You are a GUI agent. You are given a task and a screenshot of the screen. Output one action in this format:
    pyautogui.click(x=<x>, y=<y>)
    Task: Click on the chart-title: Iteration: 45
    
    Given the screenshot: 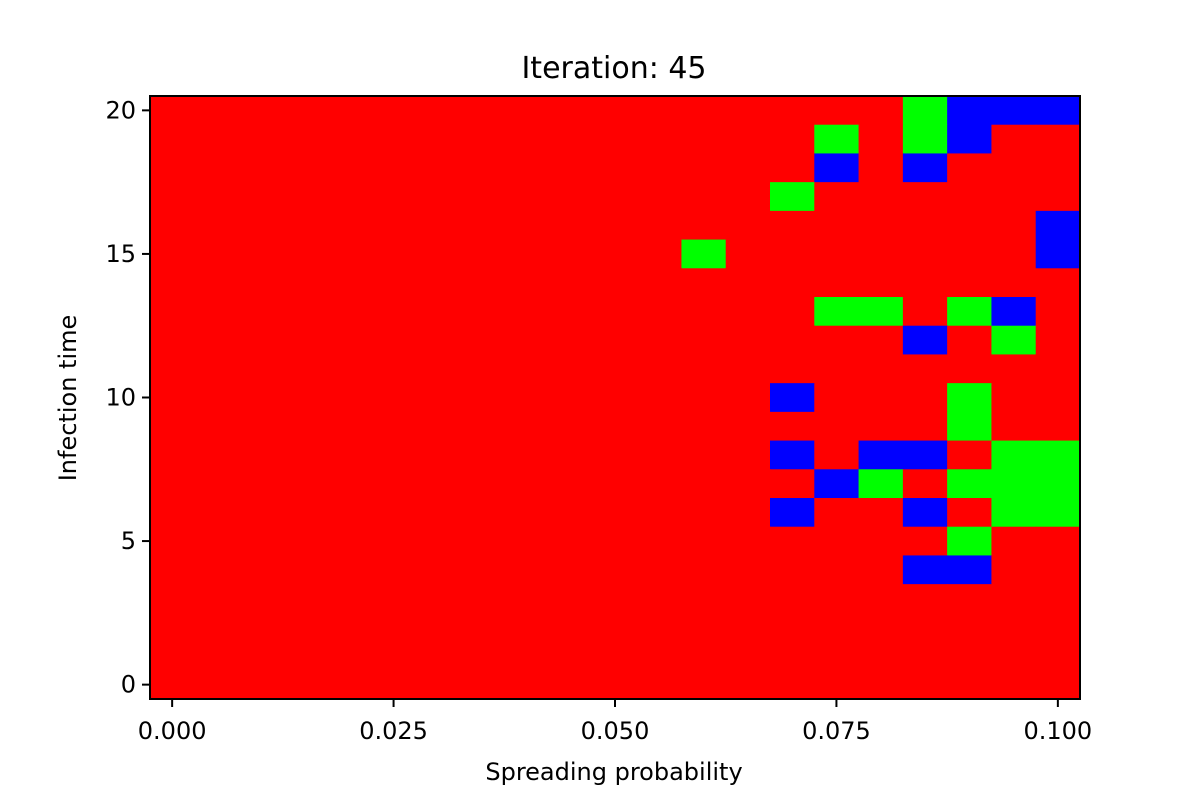 What is the action you would take?
    pyautogui.click(x=613, y=68)
    